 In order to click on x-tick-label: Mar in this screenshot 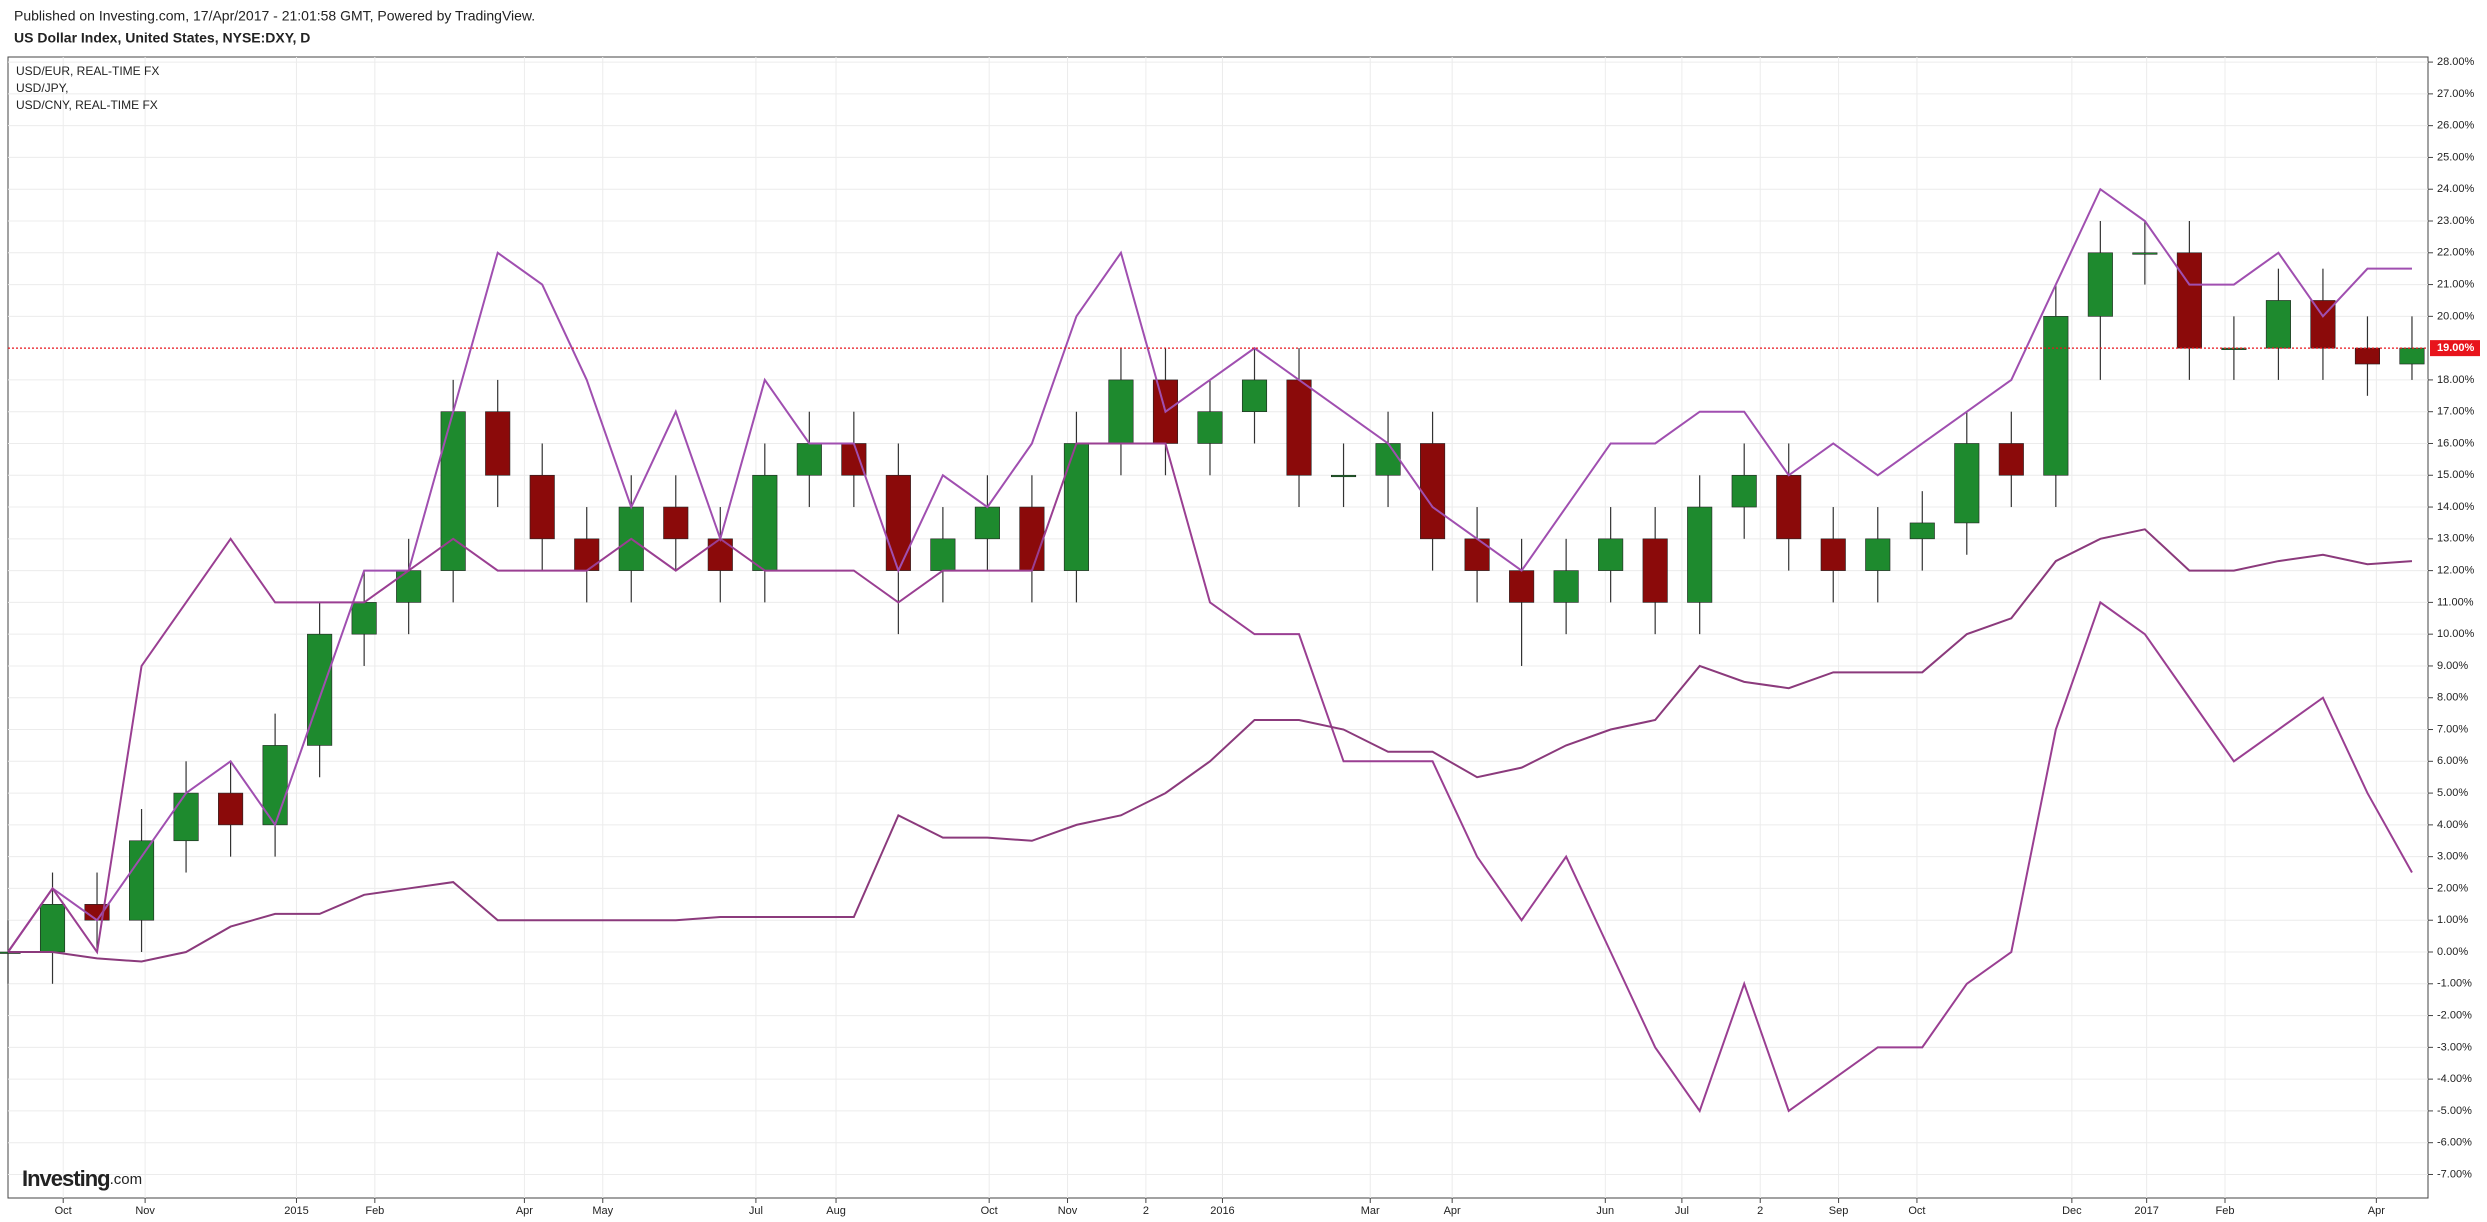, I will do `click(1370, 1211)`.